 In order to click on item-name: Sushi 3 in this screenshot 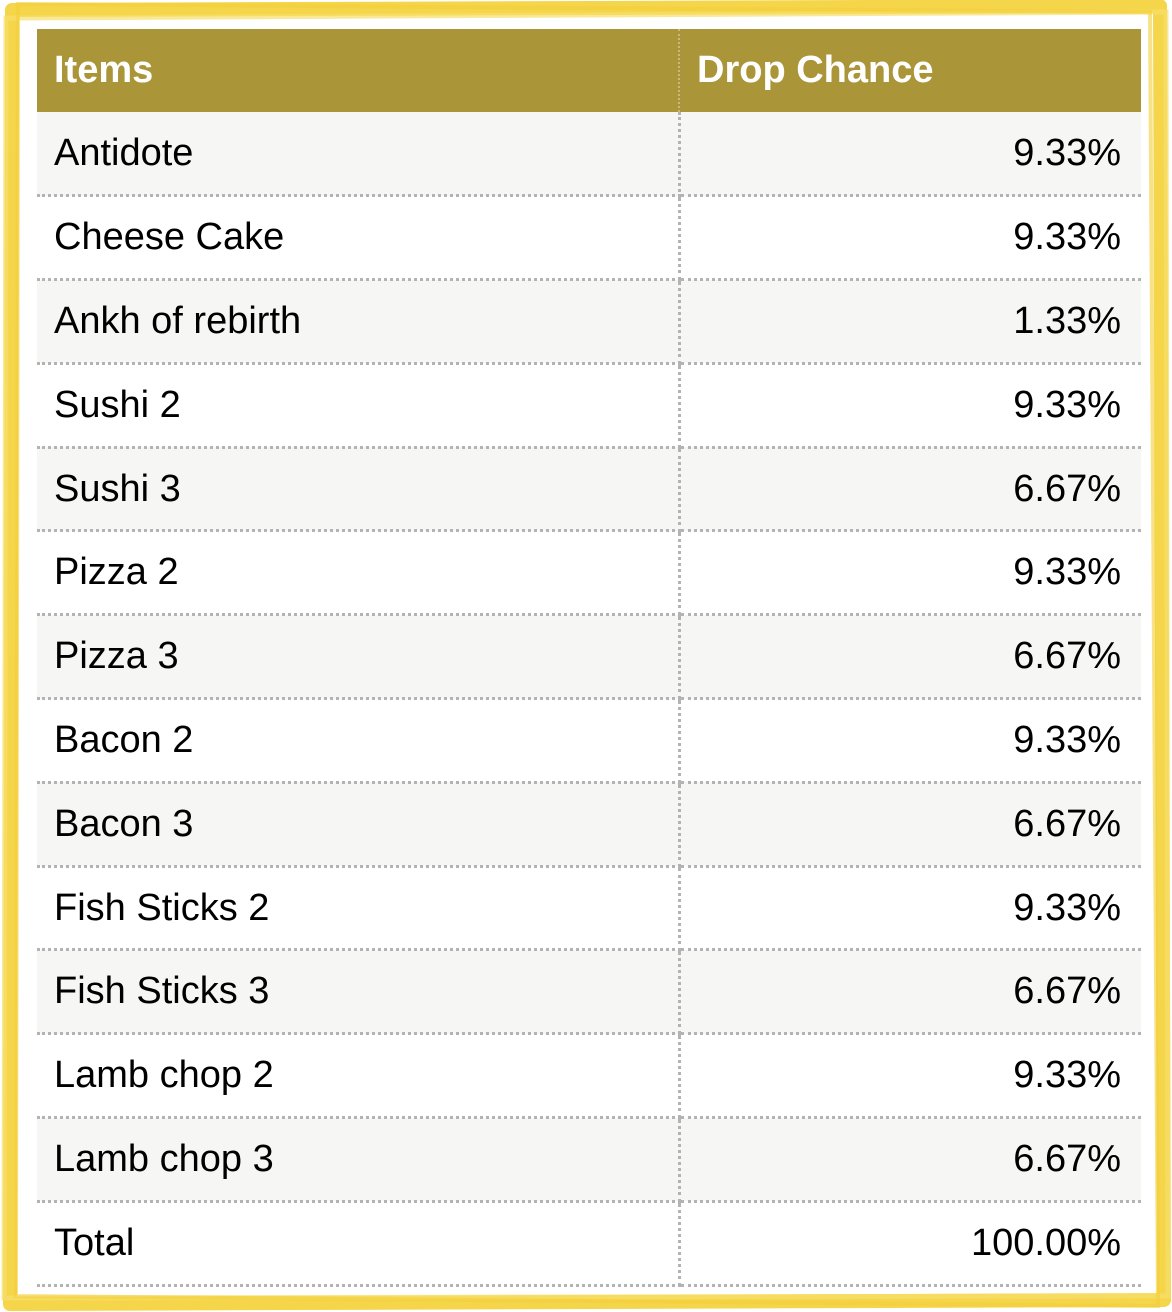, I will do `click(359, 490)`.